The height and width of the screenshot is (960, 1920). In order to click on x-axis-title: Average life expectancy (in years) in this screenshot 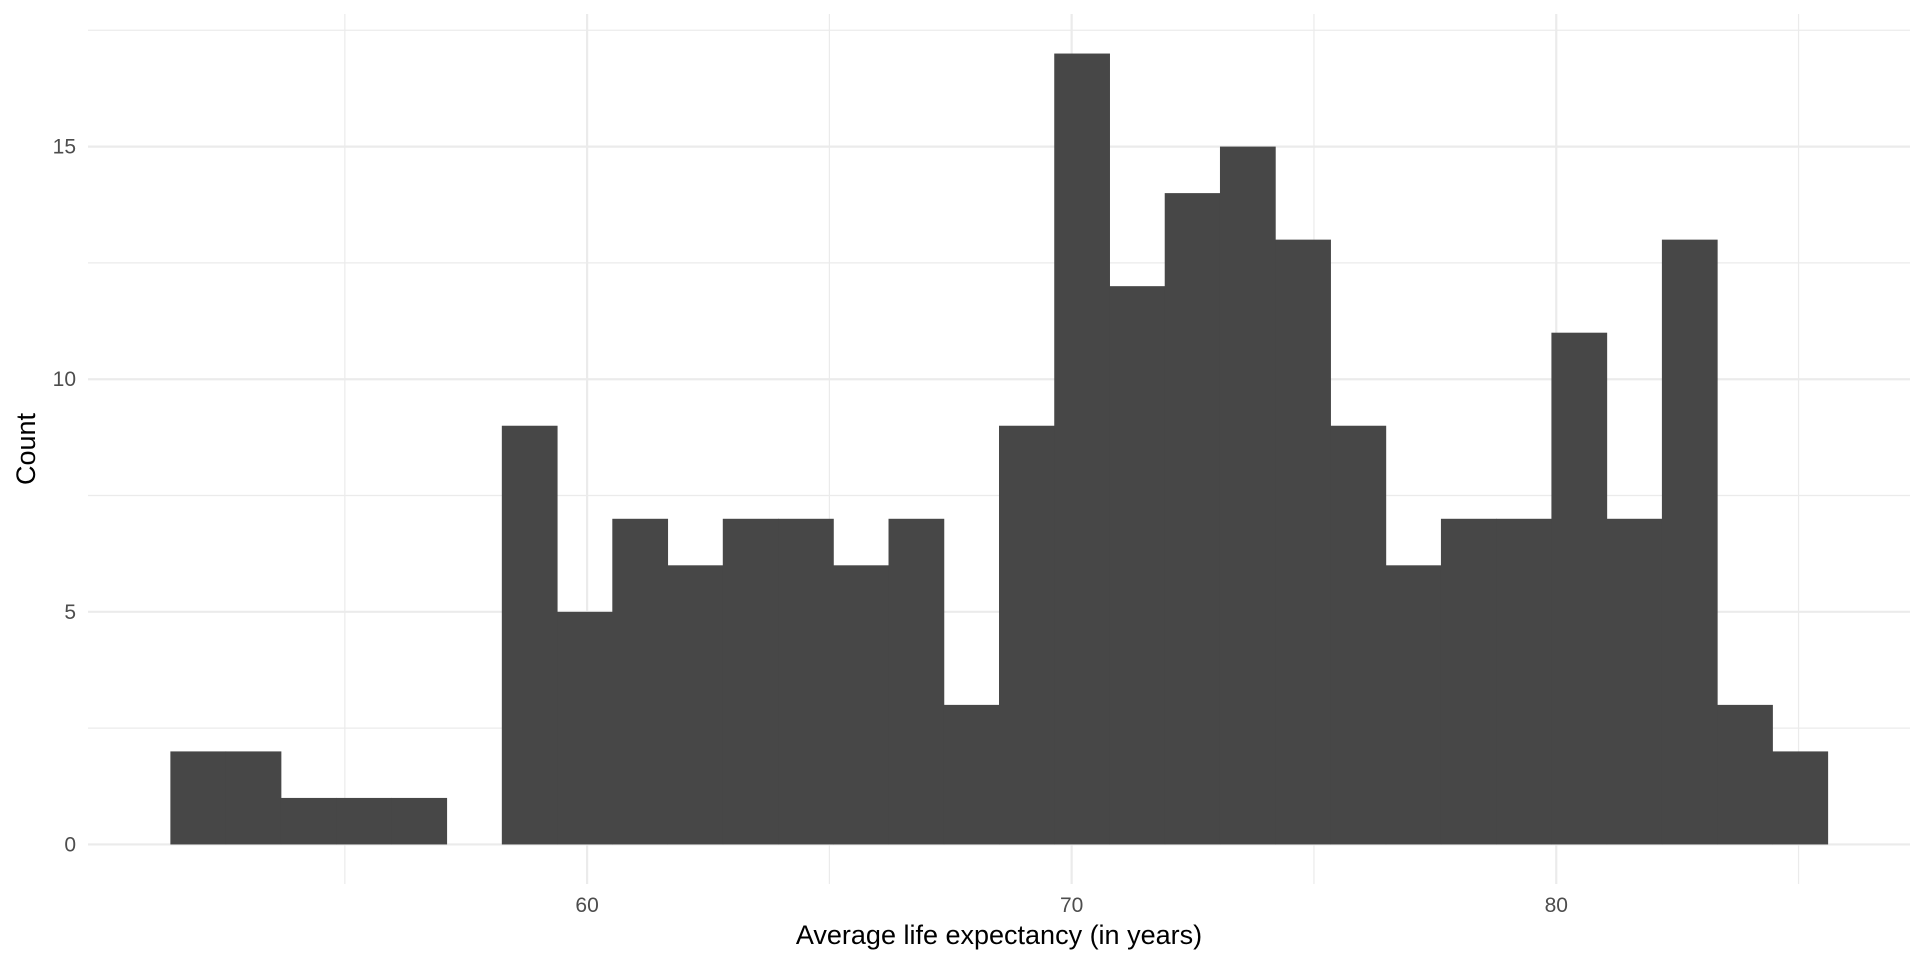, I will do `click(999, 935)`.